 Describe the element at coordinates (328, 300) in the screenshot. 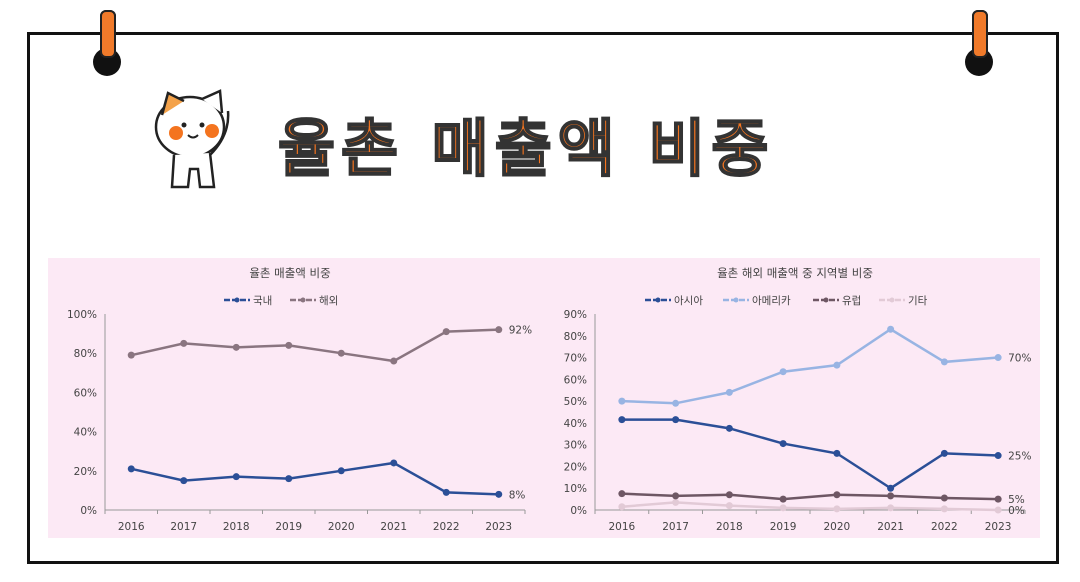

I see `legend-label: 해외` at that location.